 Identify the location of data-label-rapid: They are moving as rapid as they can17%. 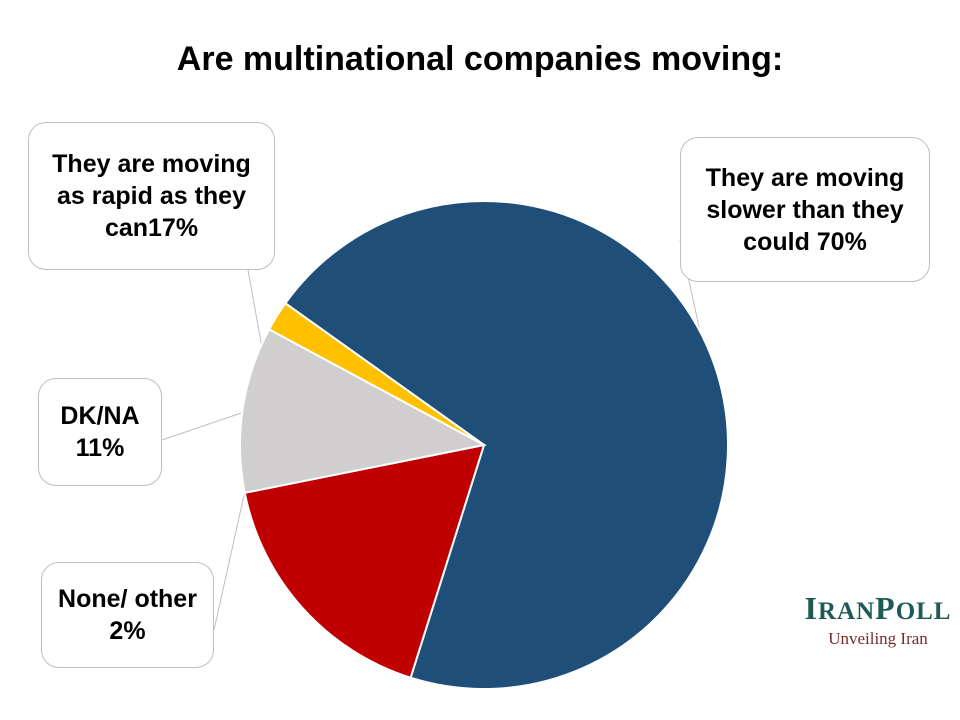
(151, 196).